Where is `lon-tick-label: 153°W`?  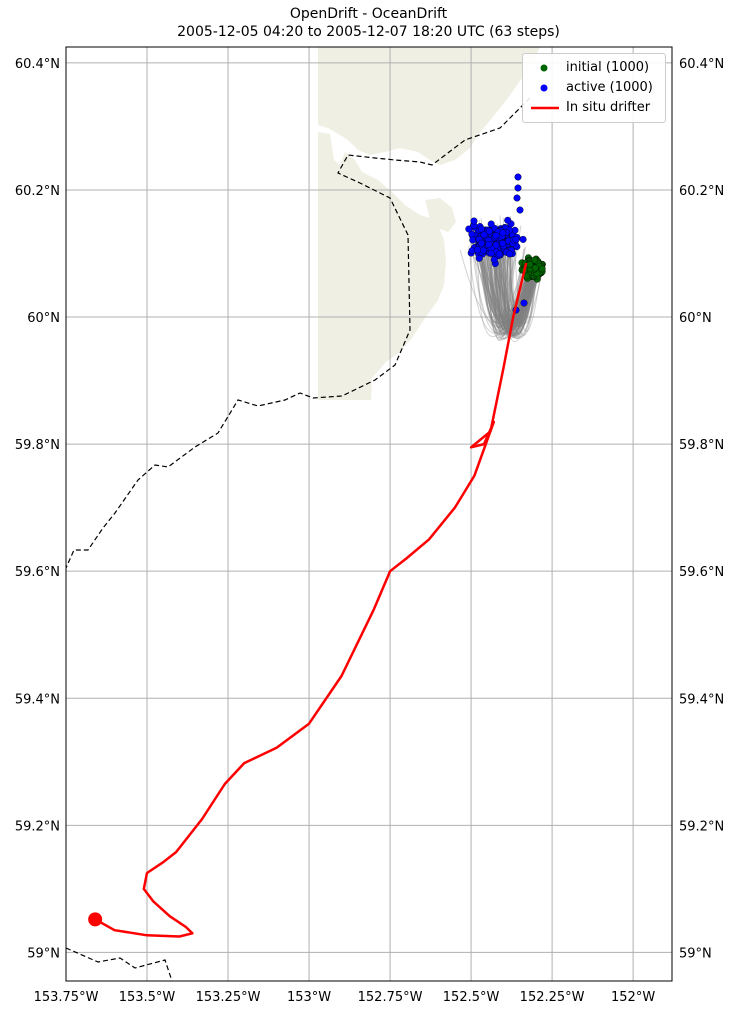
lon-tick-label: 153°W is located at coordinates (309, 997).